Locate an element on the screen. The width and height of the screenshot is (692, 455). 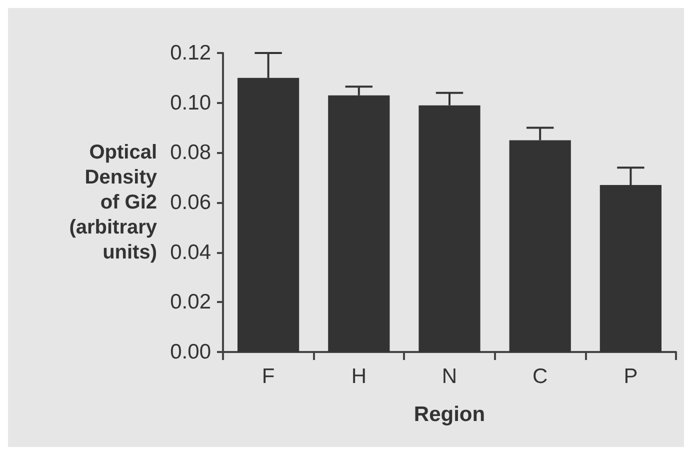
y-tick-label: 0.06 is located at coordinates (190, 202).